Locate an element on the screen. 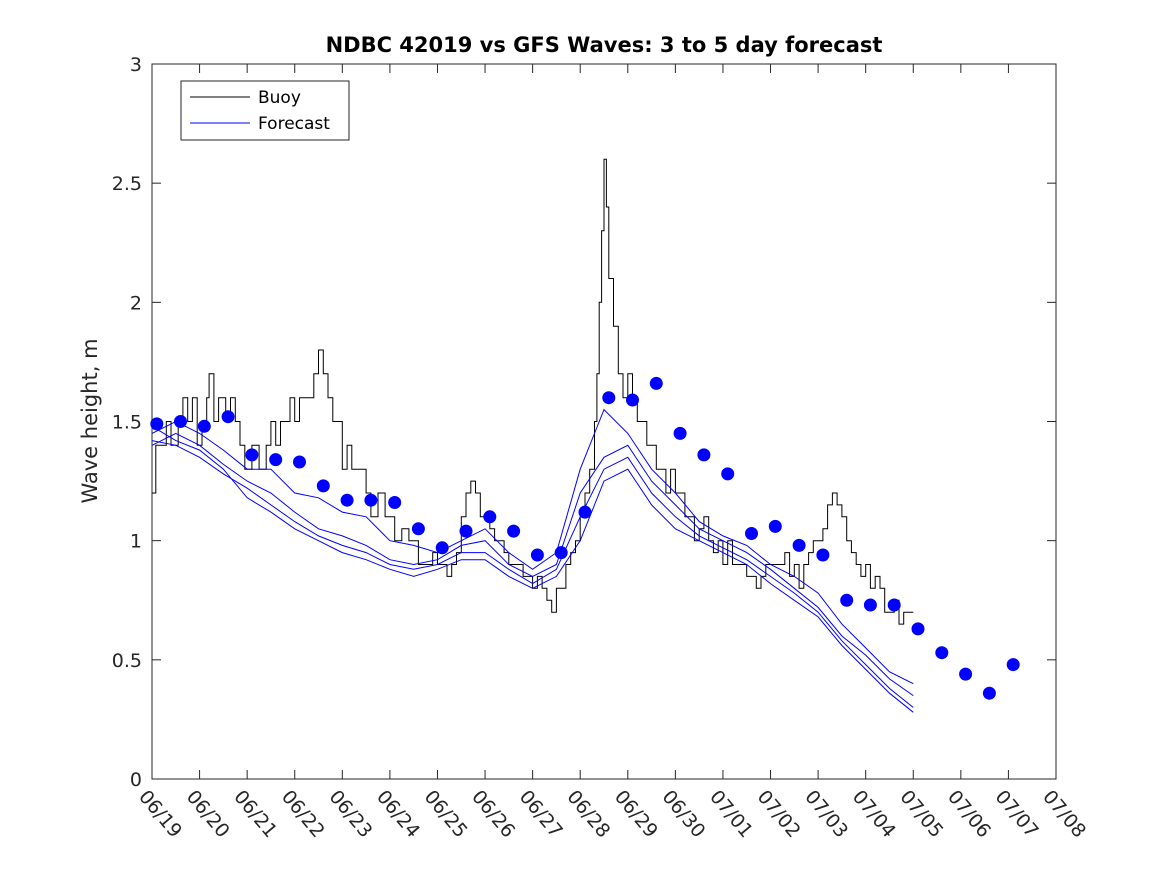  y-tick-label-3: 1.5 is located at coordinates (127, 423).